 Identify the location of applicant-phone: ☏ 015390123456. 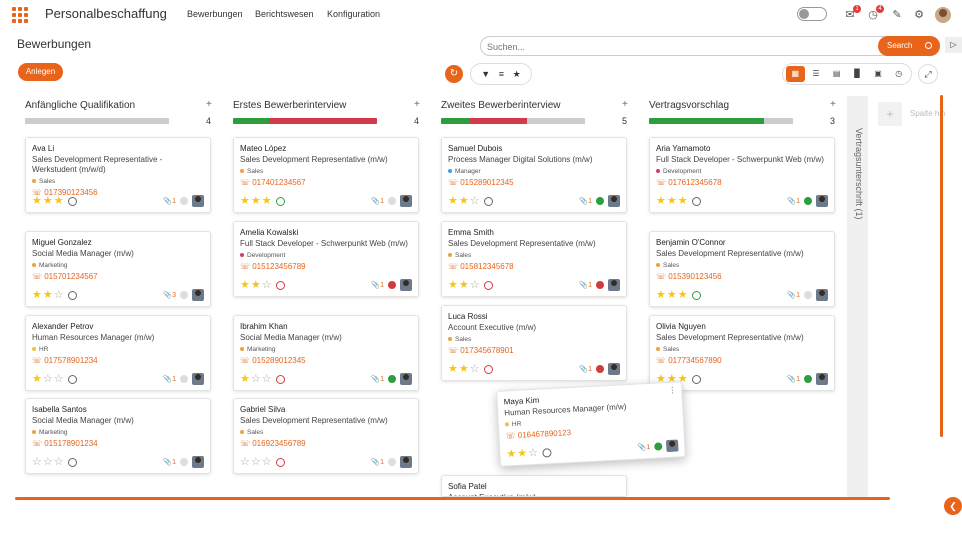
(689, 276).